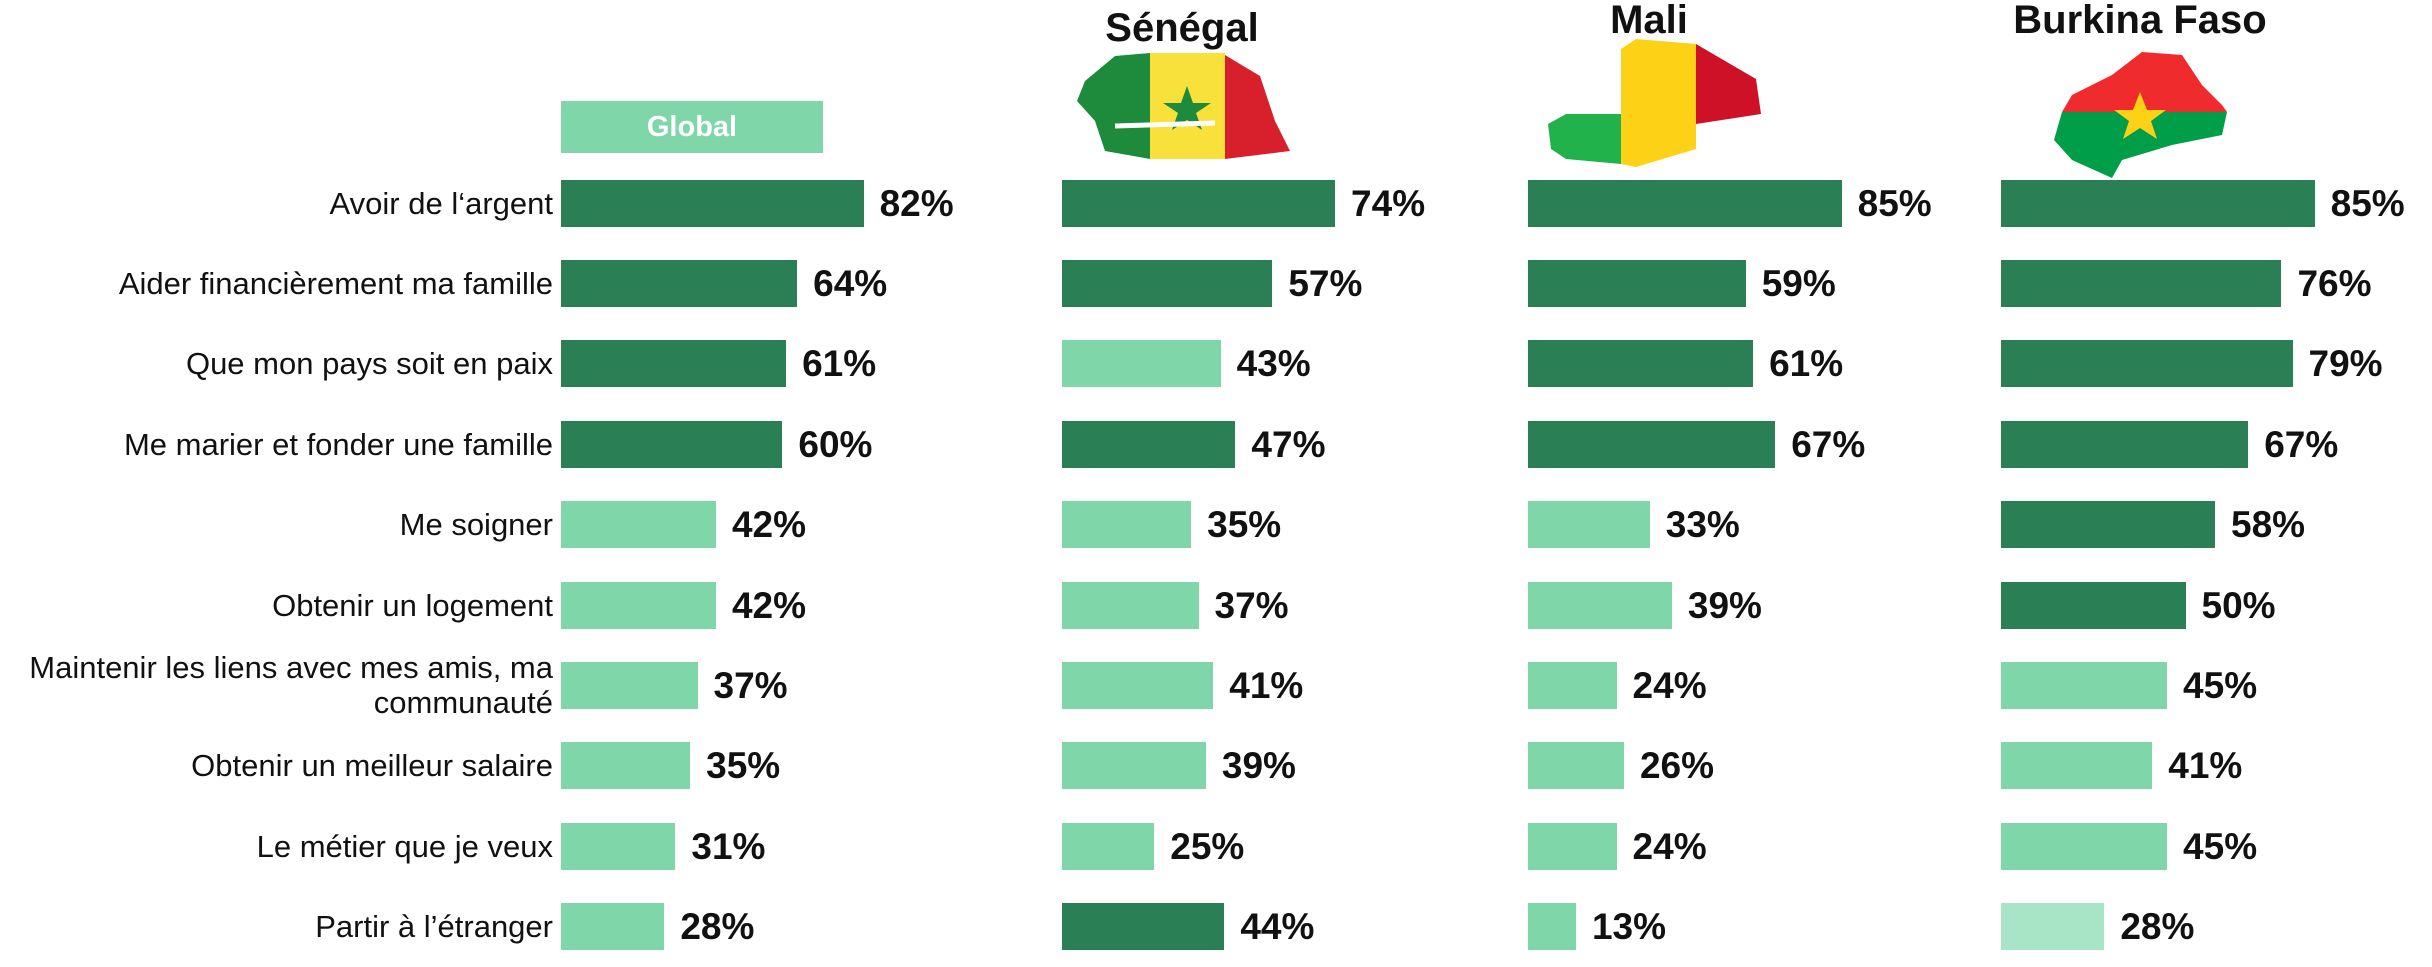 This screenshot has height=967, width=2432. I want to click on mali-flag, so click(1654, 103).